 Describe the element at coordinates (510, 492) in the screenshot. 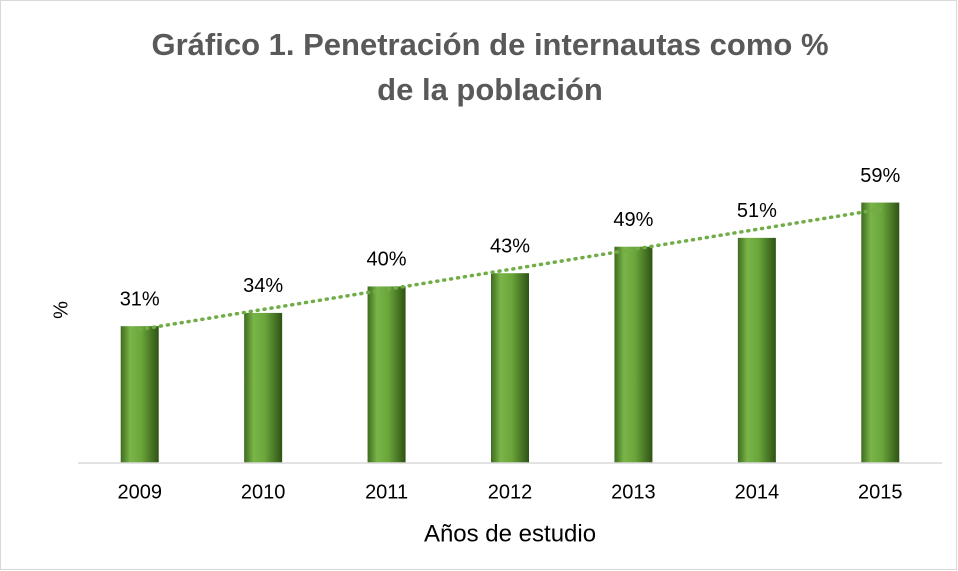

I see `x-tick-label: 2012` at that location.